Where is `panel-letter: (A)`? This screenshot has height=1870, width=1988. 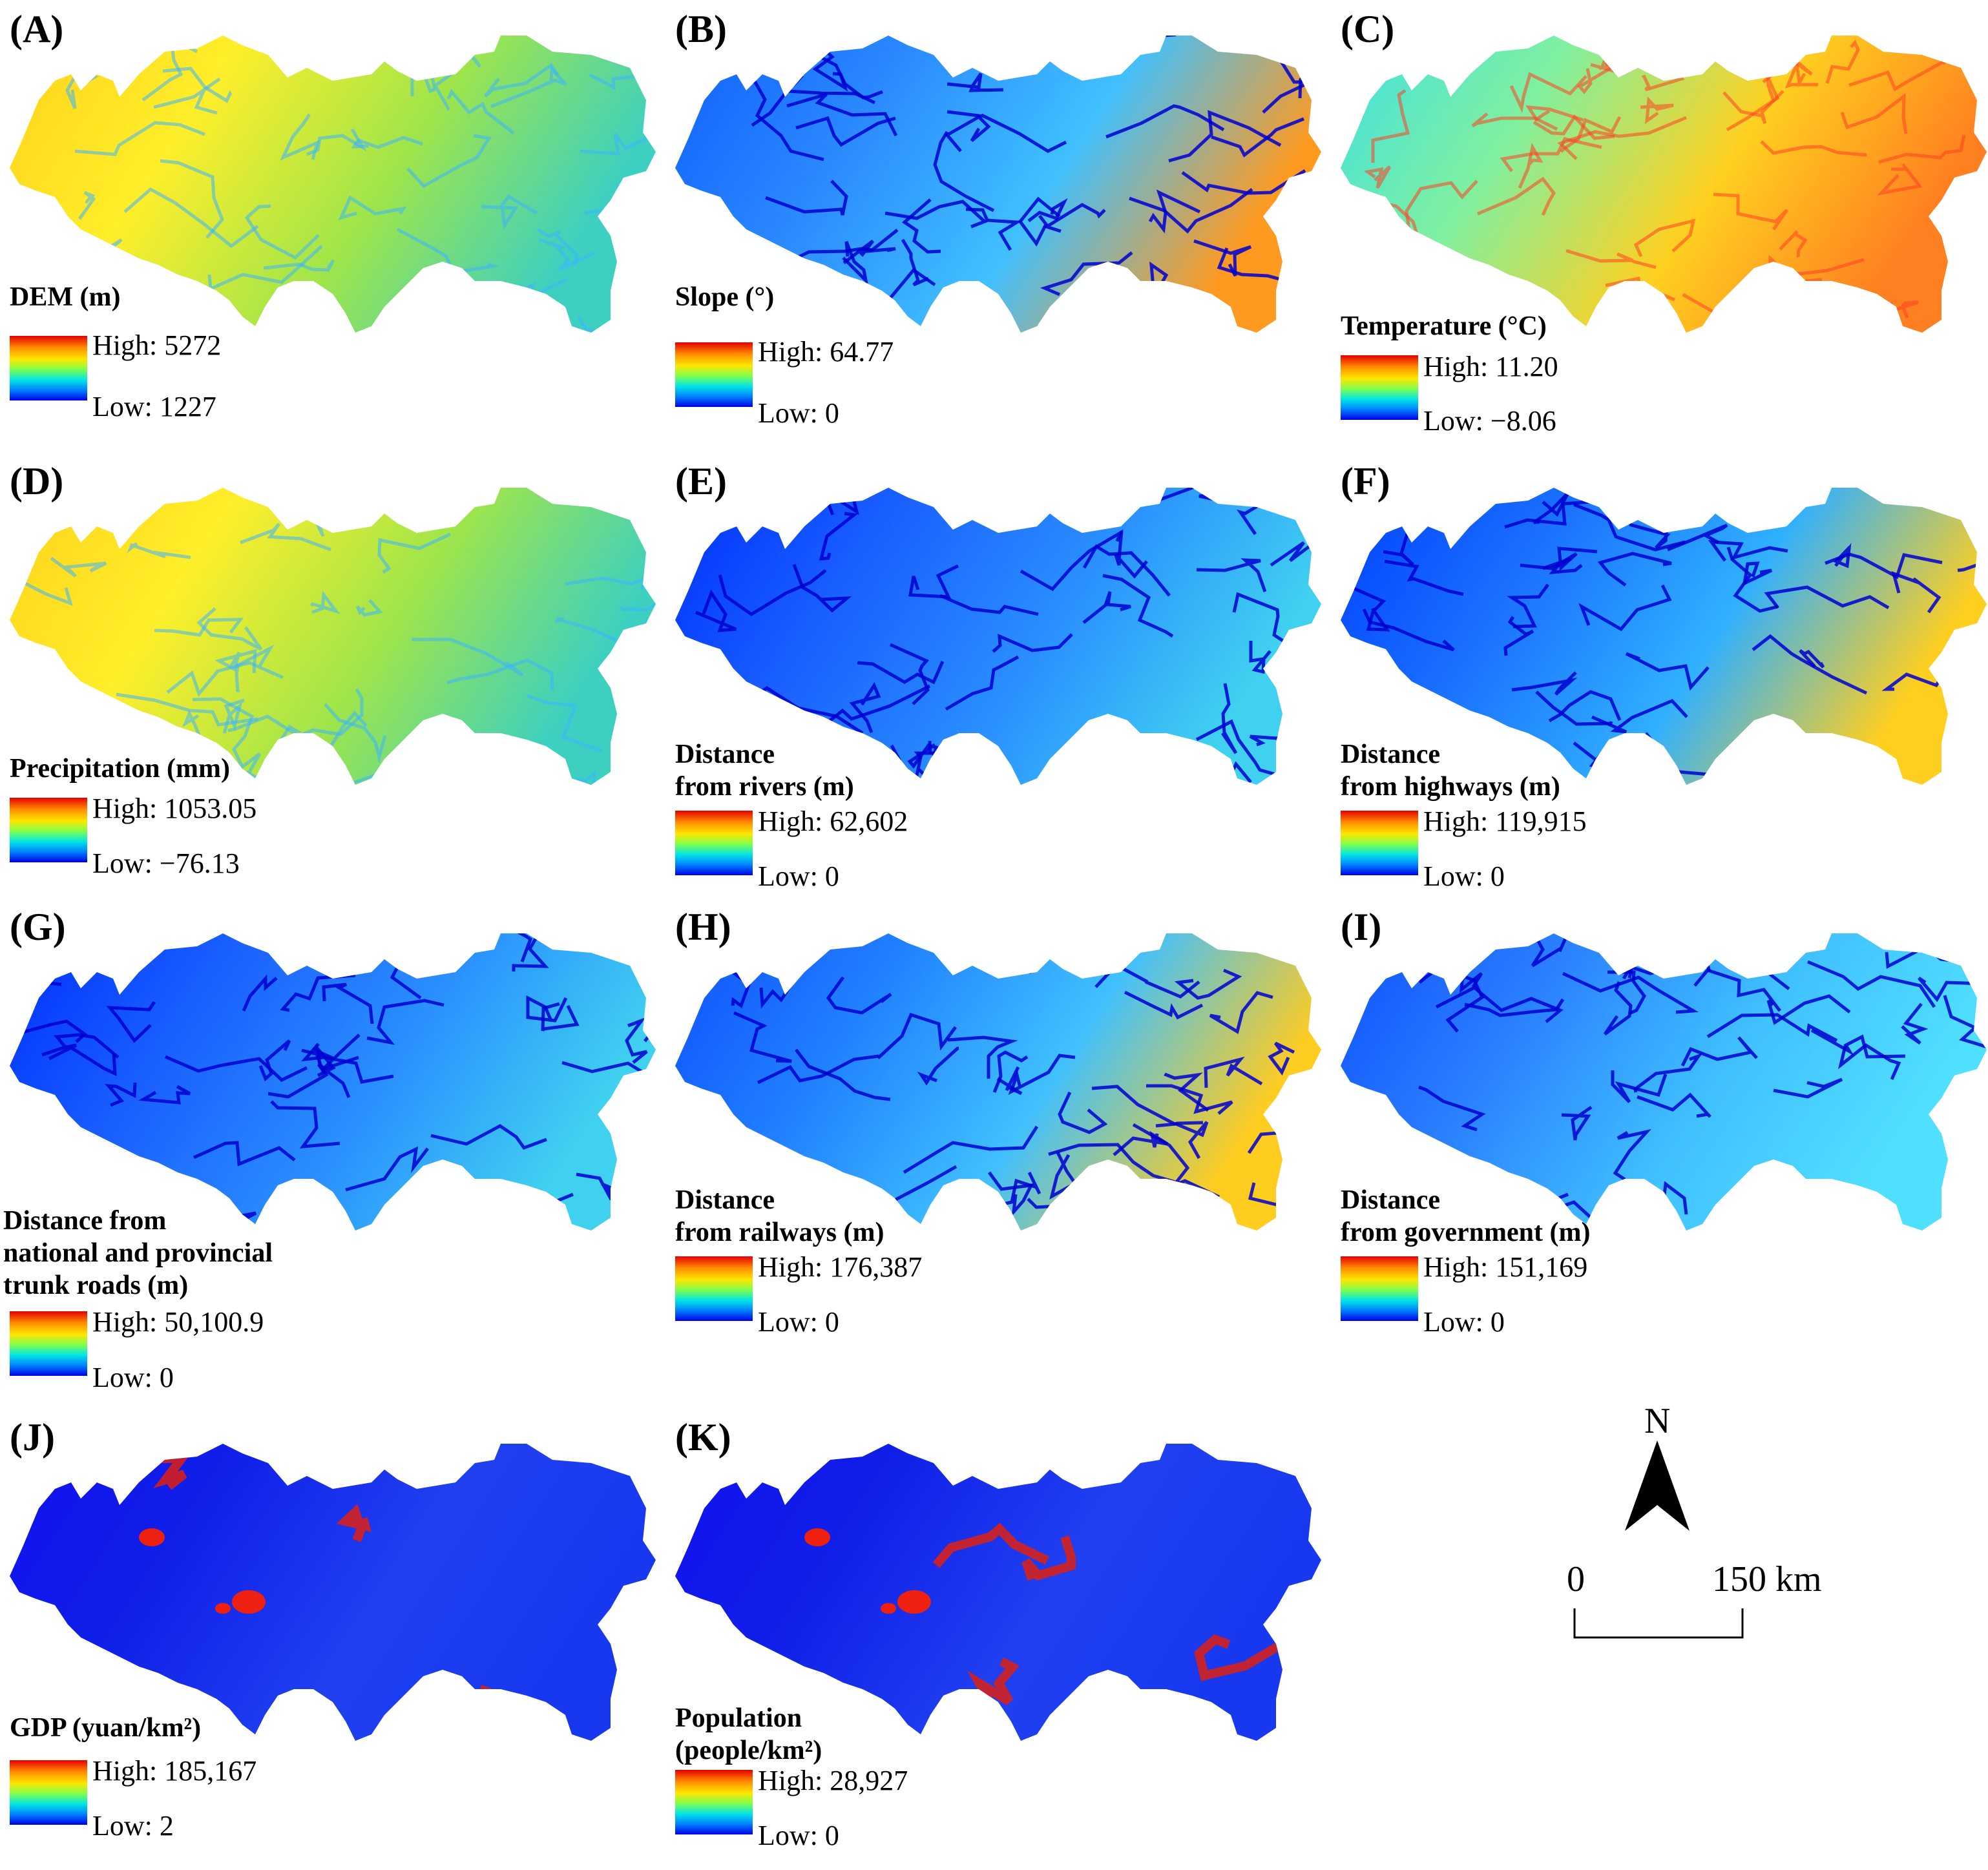 panel-letter: (A) is located at coordinates (37, 29).